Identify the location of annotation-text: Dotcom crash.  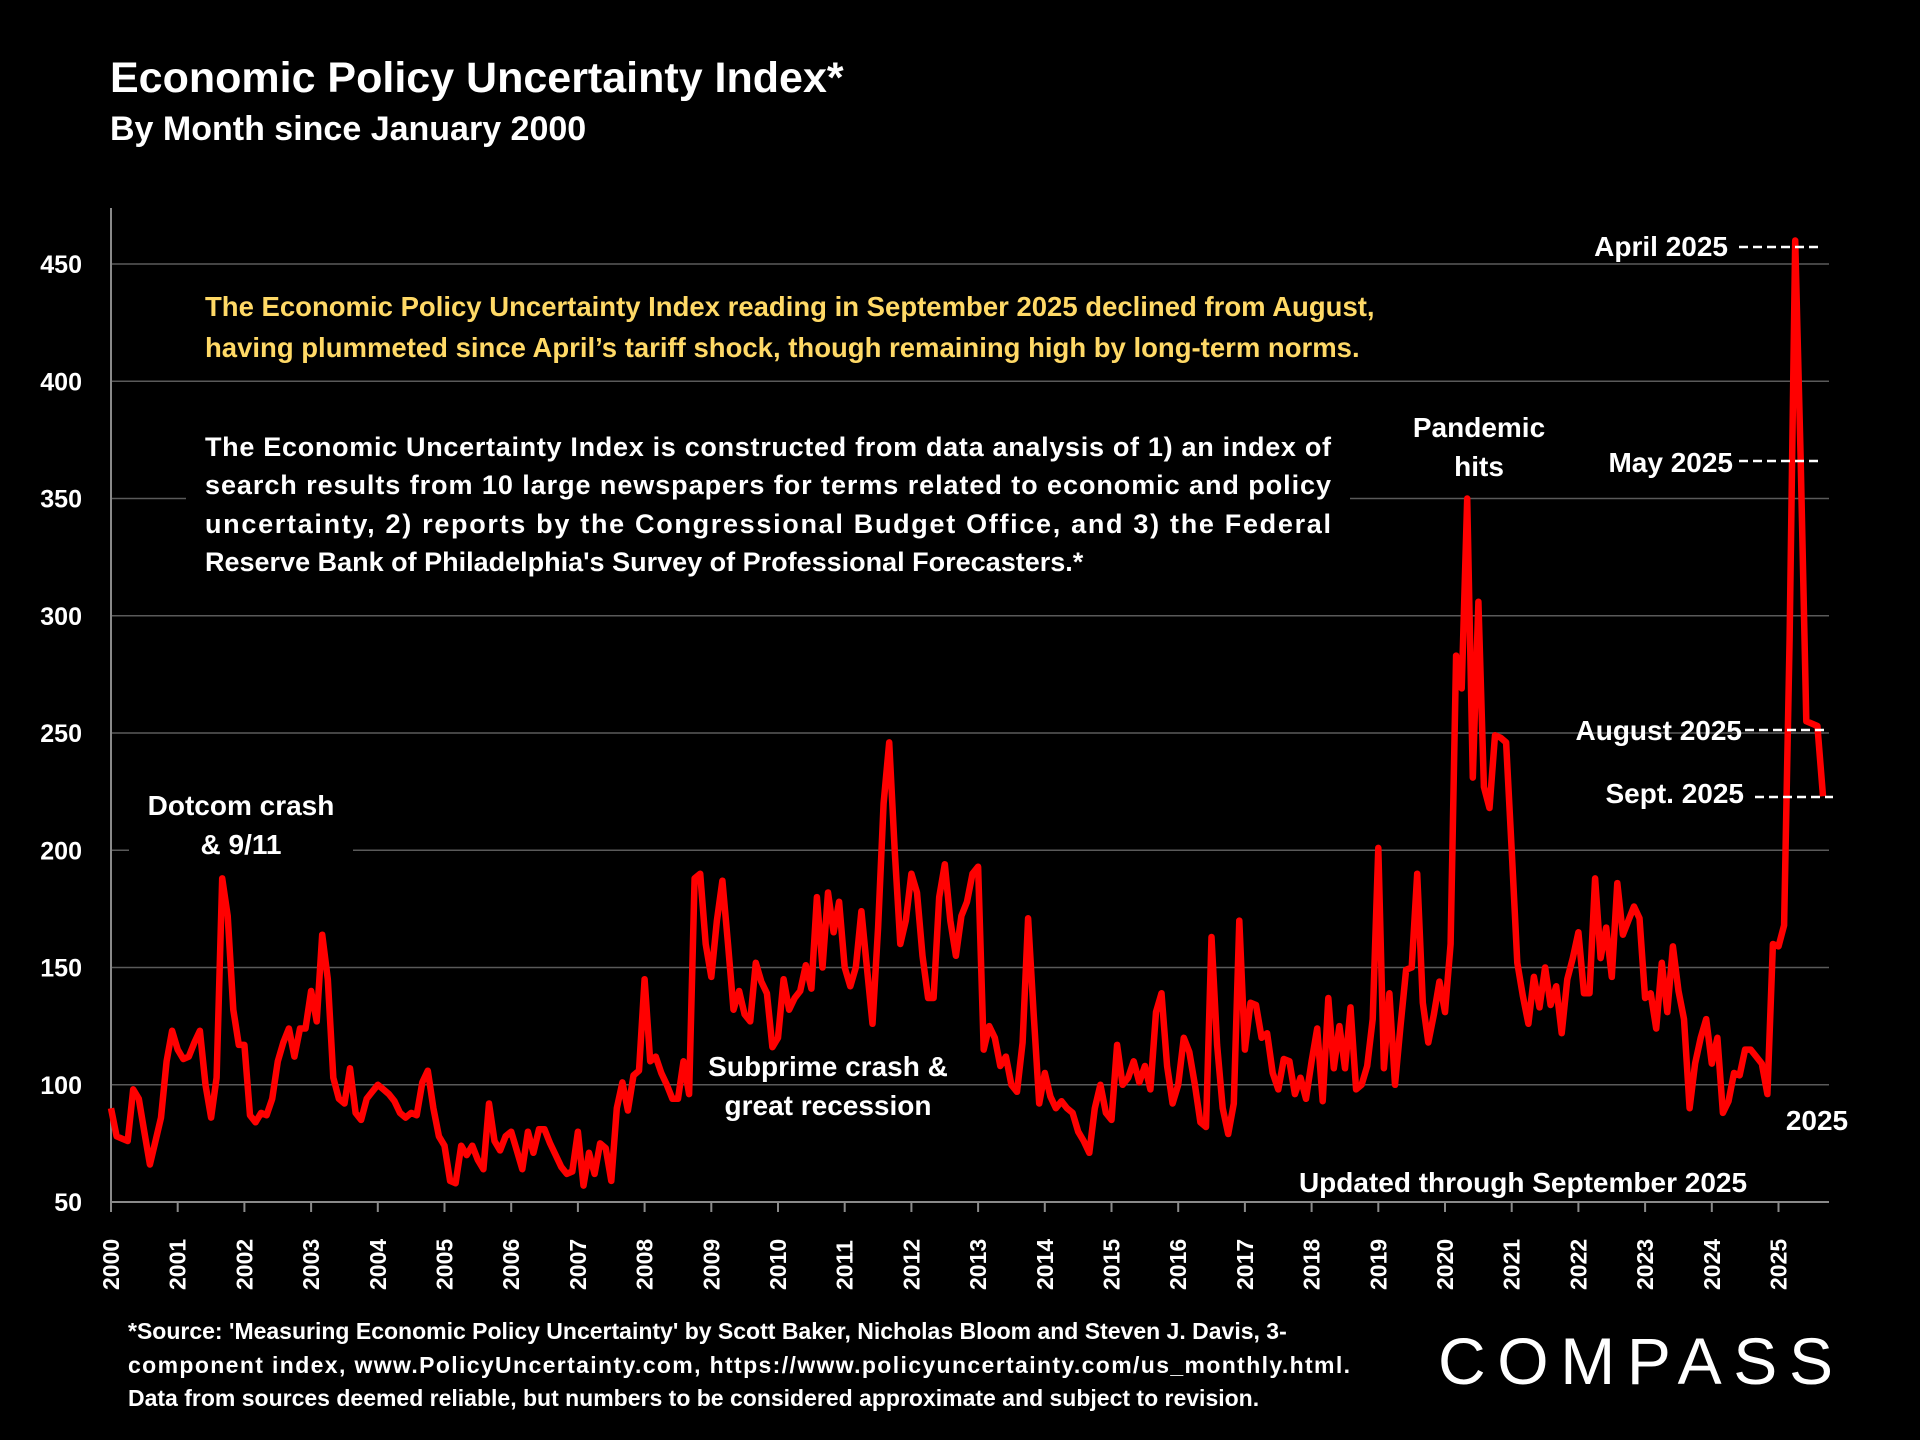
(241, 805).